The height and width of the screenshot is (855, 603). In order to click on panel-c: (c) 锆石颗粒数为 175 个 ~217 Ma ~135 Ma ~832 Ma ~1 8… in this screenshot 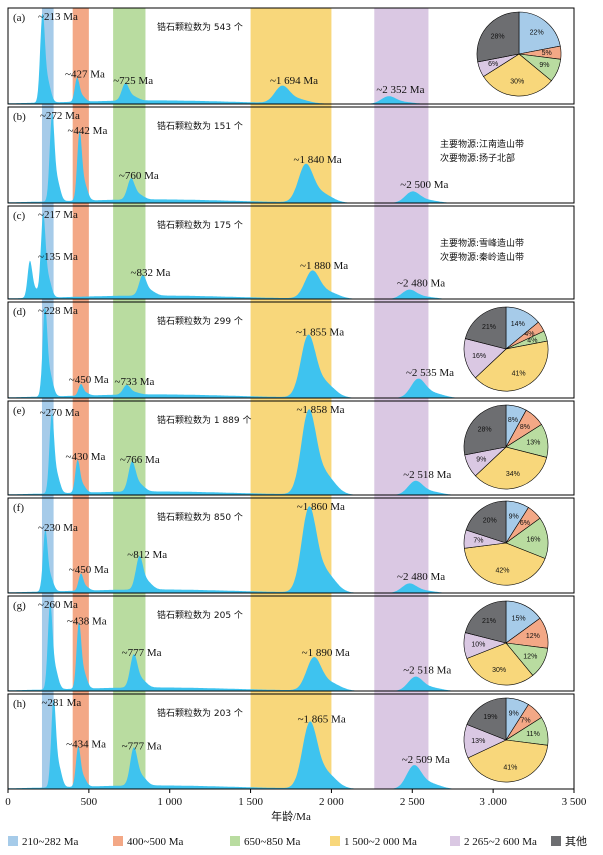, I will do `click(291, 252)`.